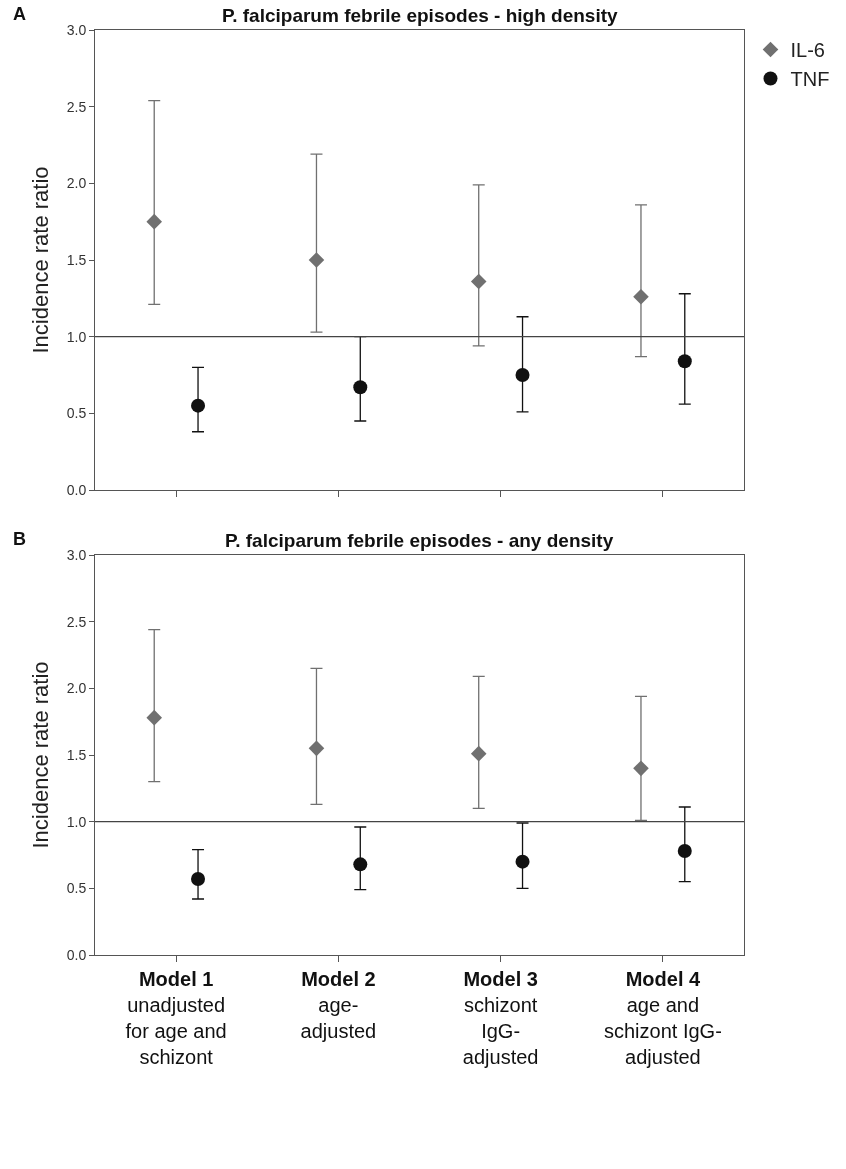  I want to click on x-tick-label: Model 1 unadjusted for age and schizont, so click(176, 1018).